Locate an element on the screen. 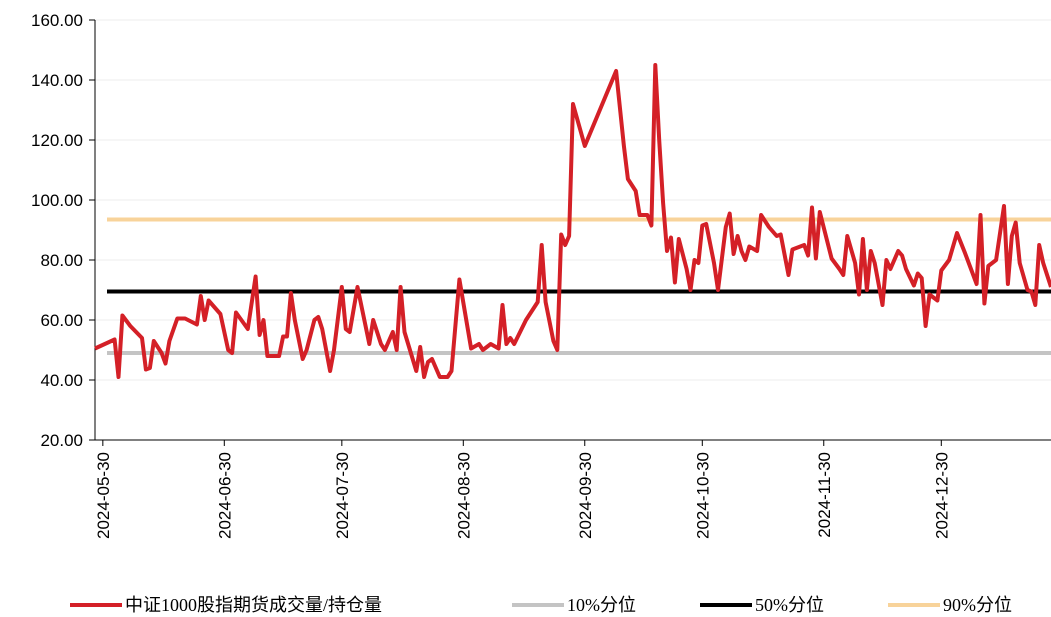 The image size is (1051, 617). x-tick-label: 2024-09-30 is located at coordinates (585, 495).